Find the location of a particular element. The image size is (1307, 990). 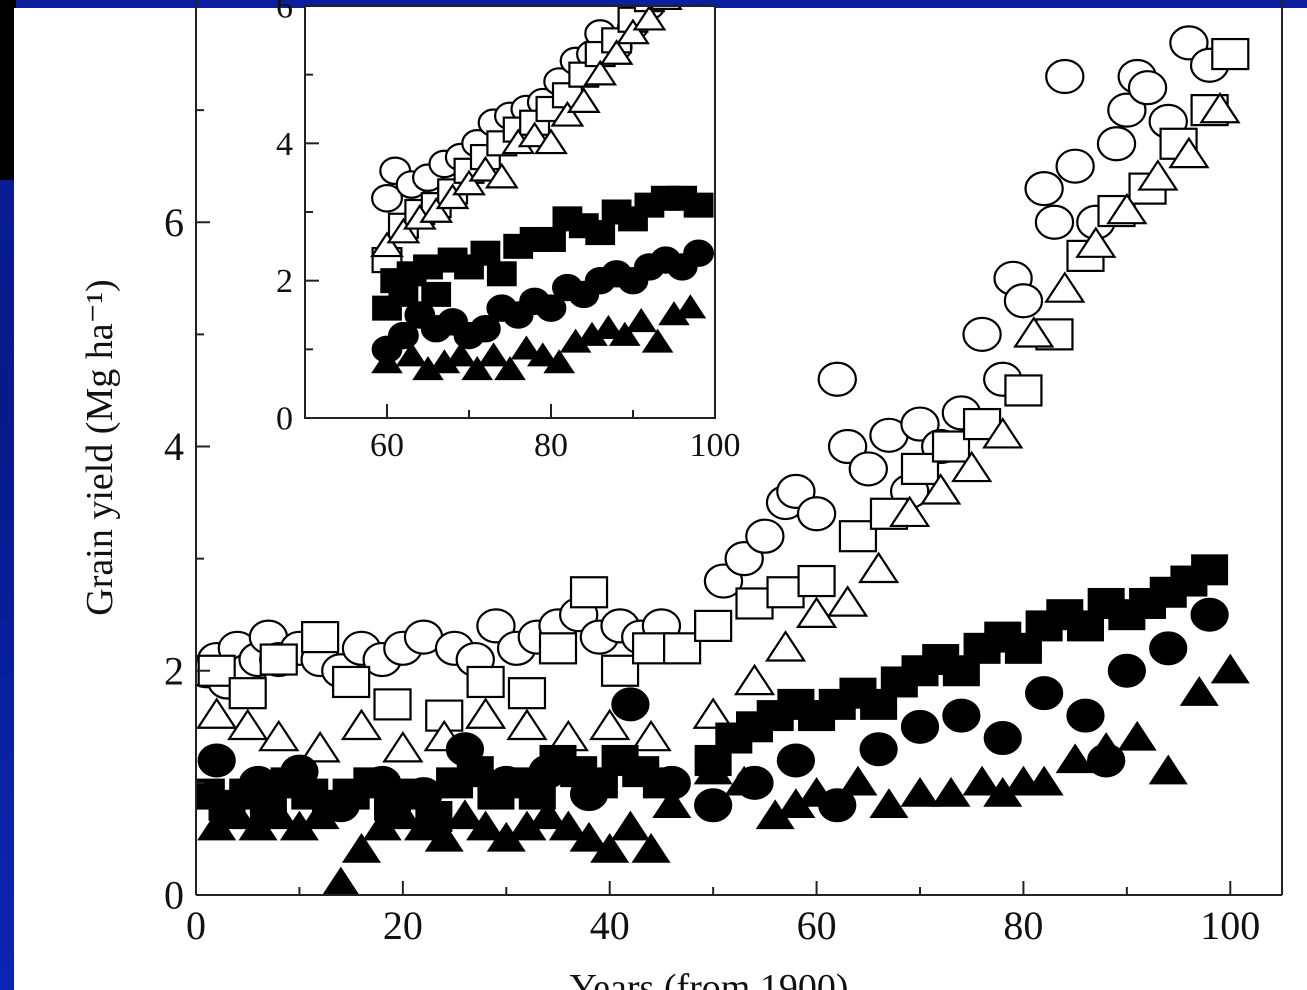

x-tick-label: 60 is located at coordinates (817, 925).